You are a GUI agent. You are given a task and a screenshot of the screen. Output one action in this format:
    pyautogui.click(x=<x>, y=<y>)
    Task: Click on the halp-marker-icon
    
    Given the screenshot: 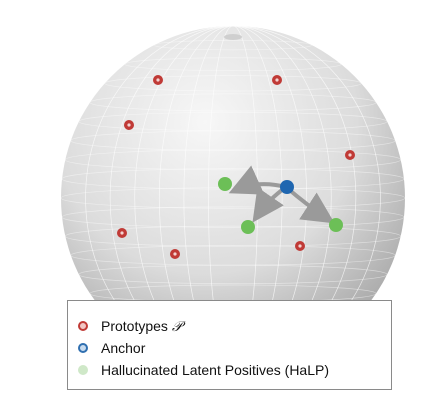 What is the action you would take?
    pyautogui.click(x=83, y=370)
    